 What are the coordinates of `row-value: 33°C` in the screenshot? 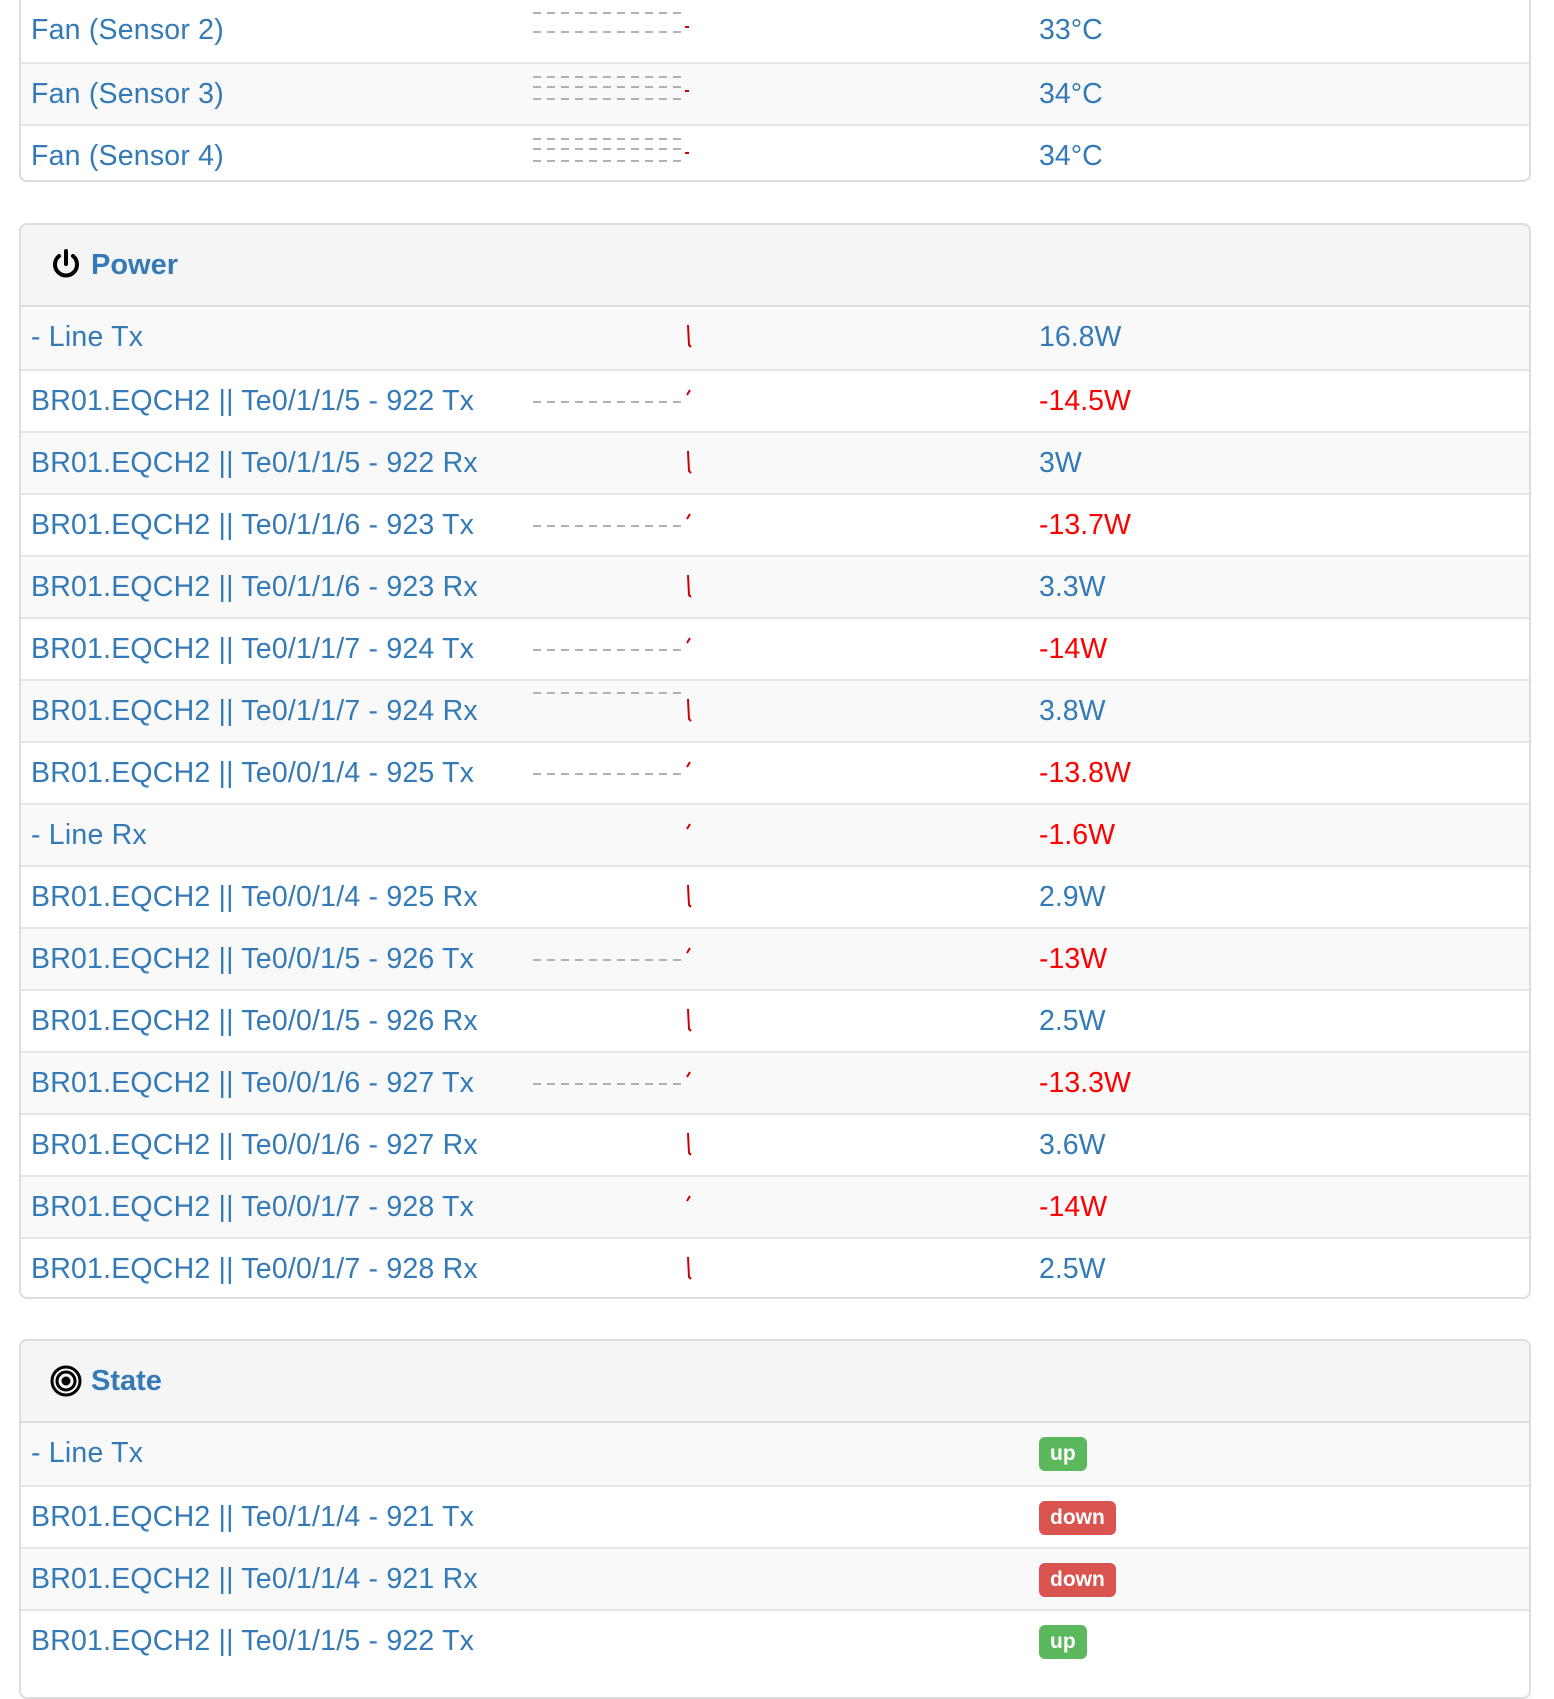 It's located at (1071, 30).